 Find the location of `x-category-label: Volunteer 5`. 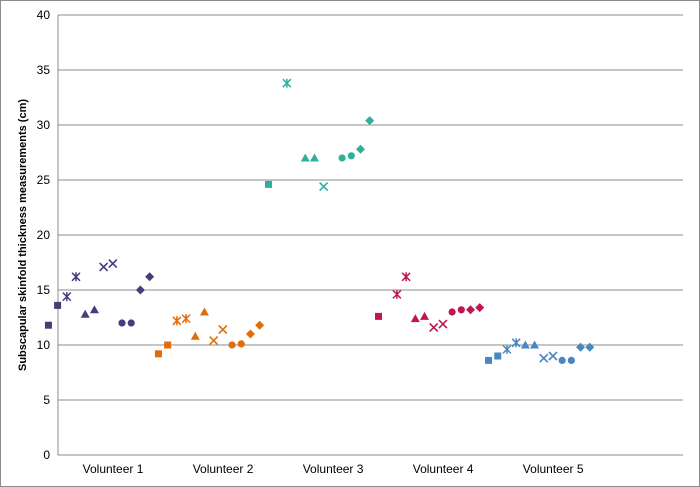

x-category-label: Volunteer 5 is located at coordinates (553, 469).